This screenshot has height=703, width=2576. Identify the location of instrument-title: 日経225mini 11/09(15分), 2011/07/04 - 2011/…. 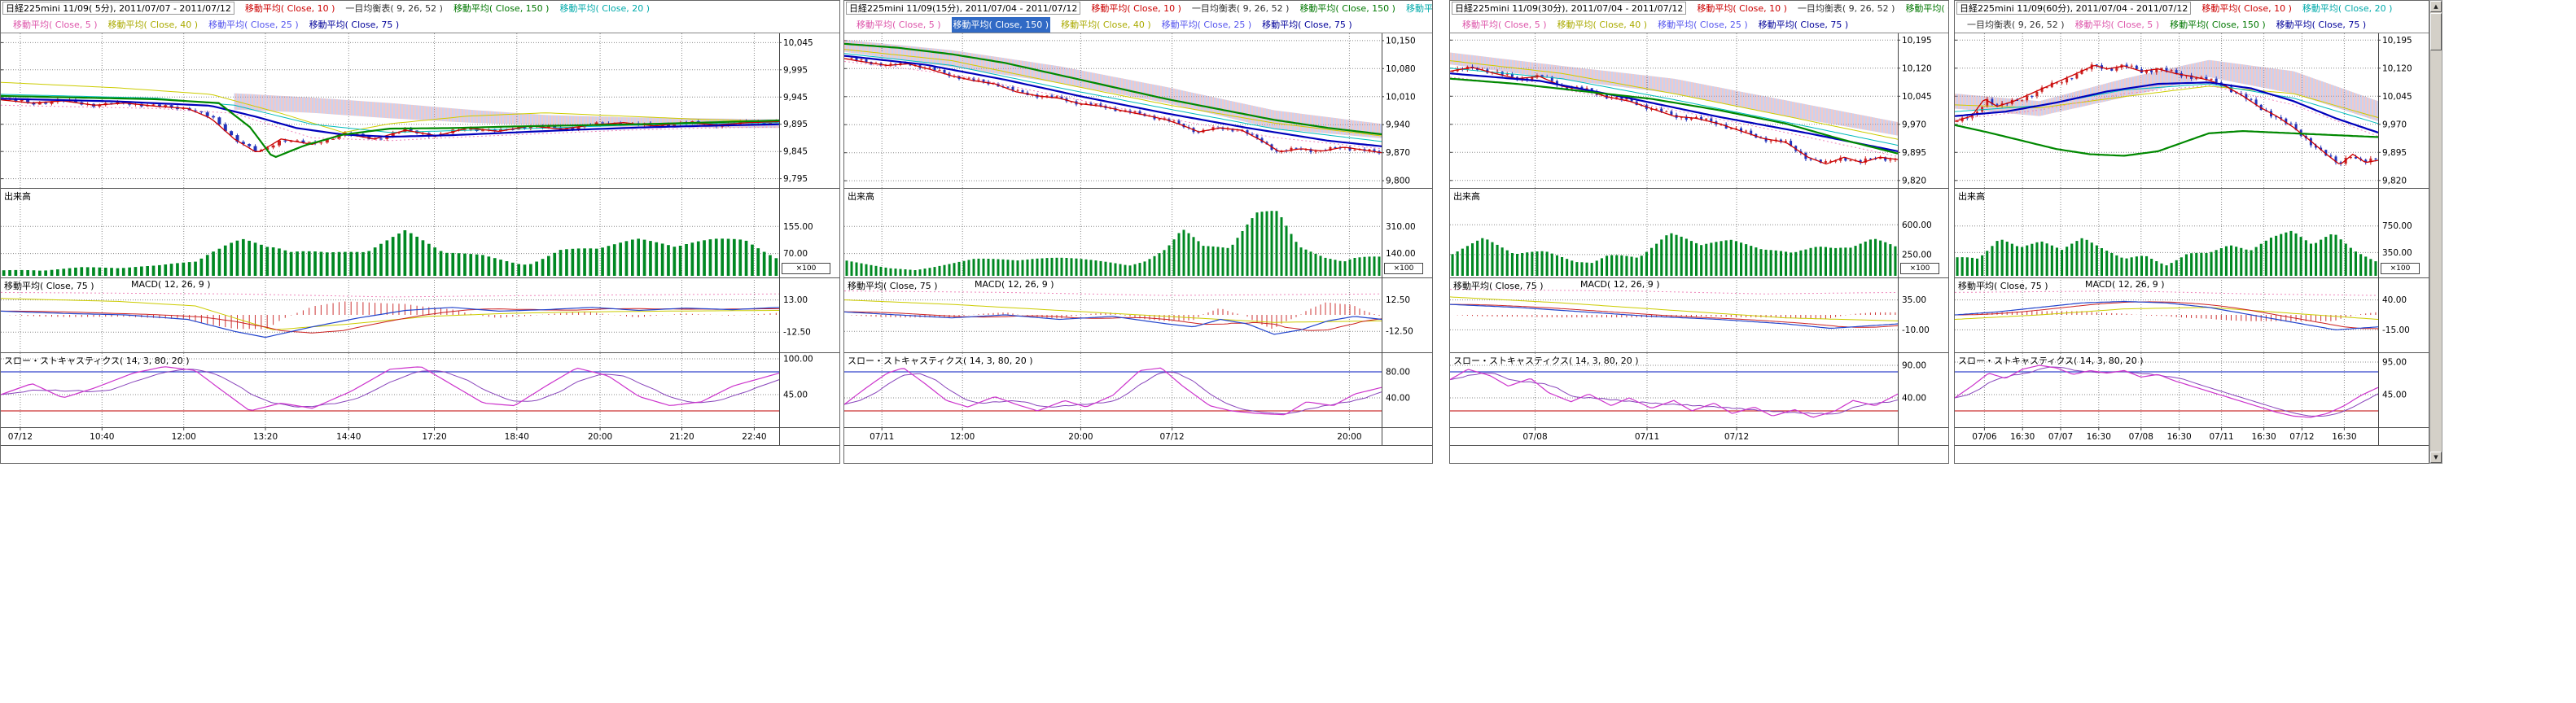
(963, 8).